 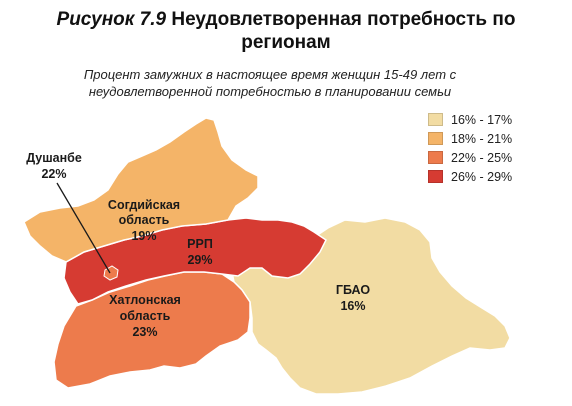 I want to click on dushanbe-name: Душанбе, so click(x=54, y=158).